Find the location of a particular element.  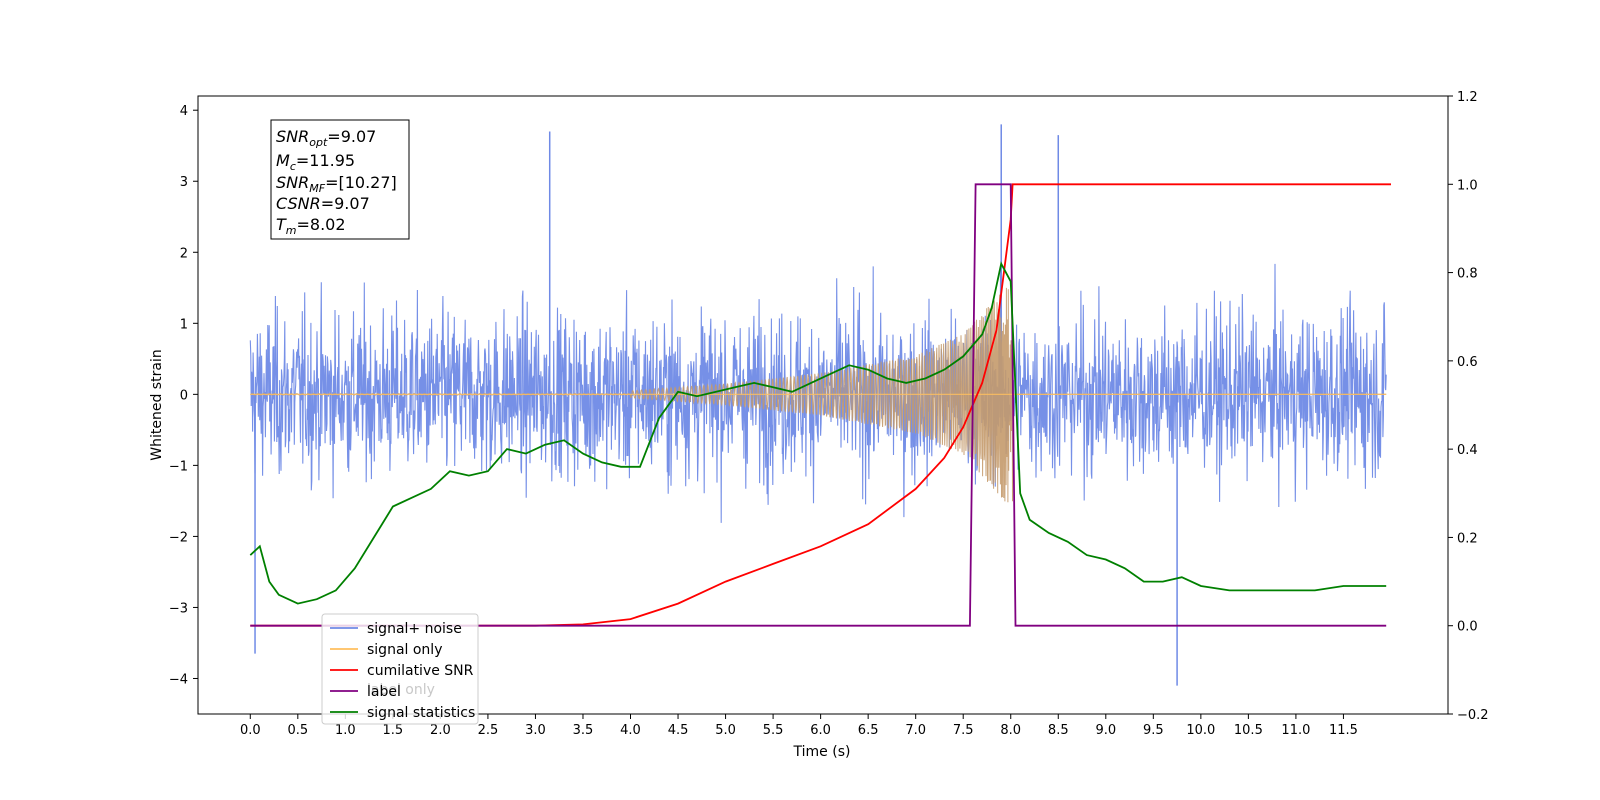

y-right-tick-label-3: 0.6 is located at coordinates (1467, 362).